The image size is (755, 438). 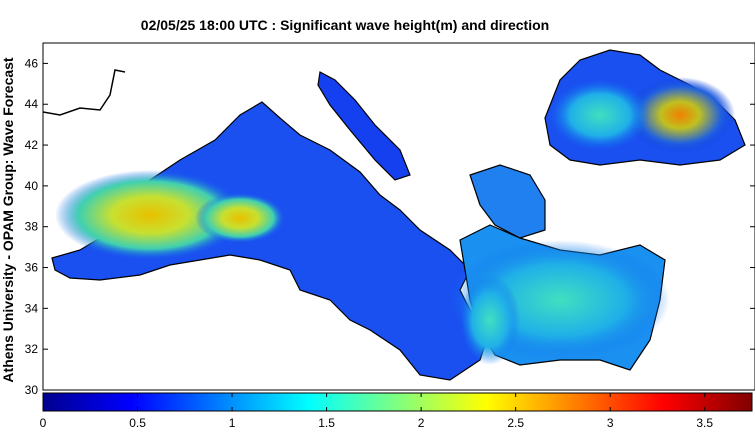 I want to click on y-tick-label: 32, so click(x=32, y=349).